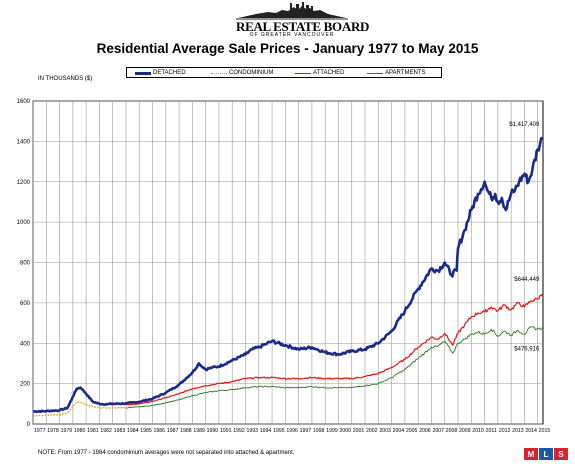  What do you see at coordinates (25, 304) in the screenshot?
I see `y-tick-label: 600` at bounding box center [25, 304].